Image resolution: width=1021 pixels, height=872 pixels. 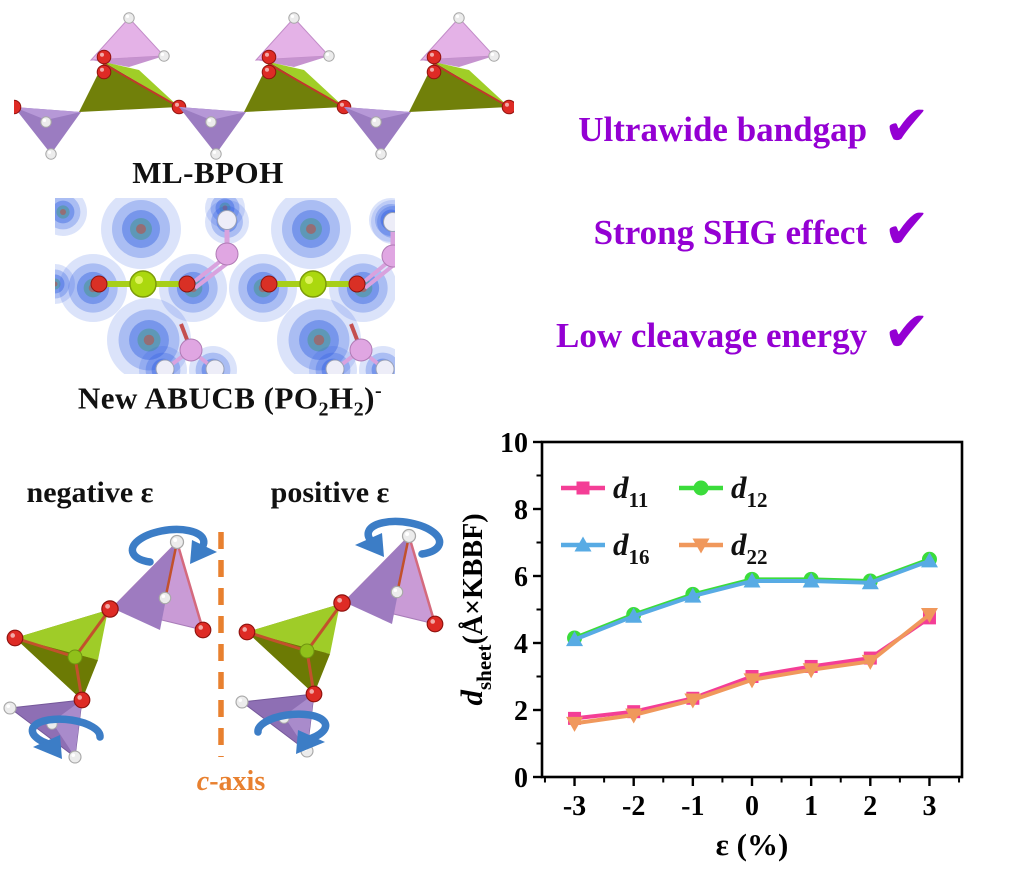 I want to click on y-axis-title: dsheet(Å×KBBF), so click(x=475, y=609).